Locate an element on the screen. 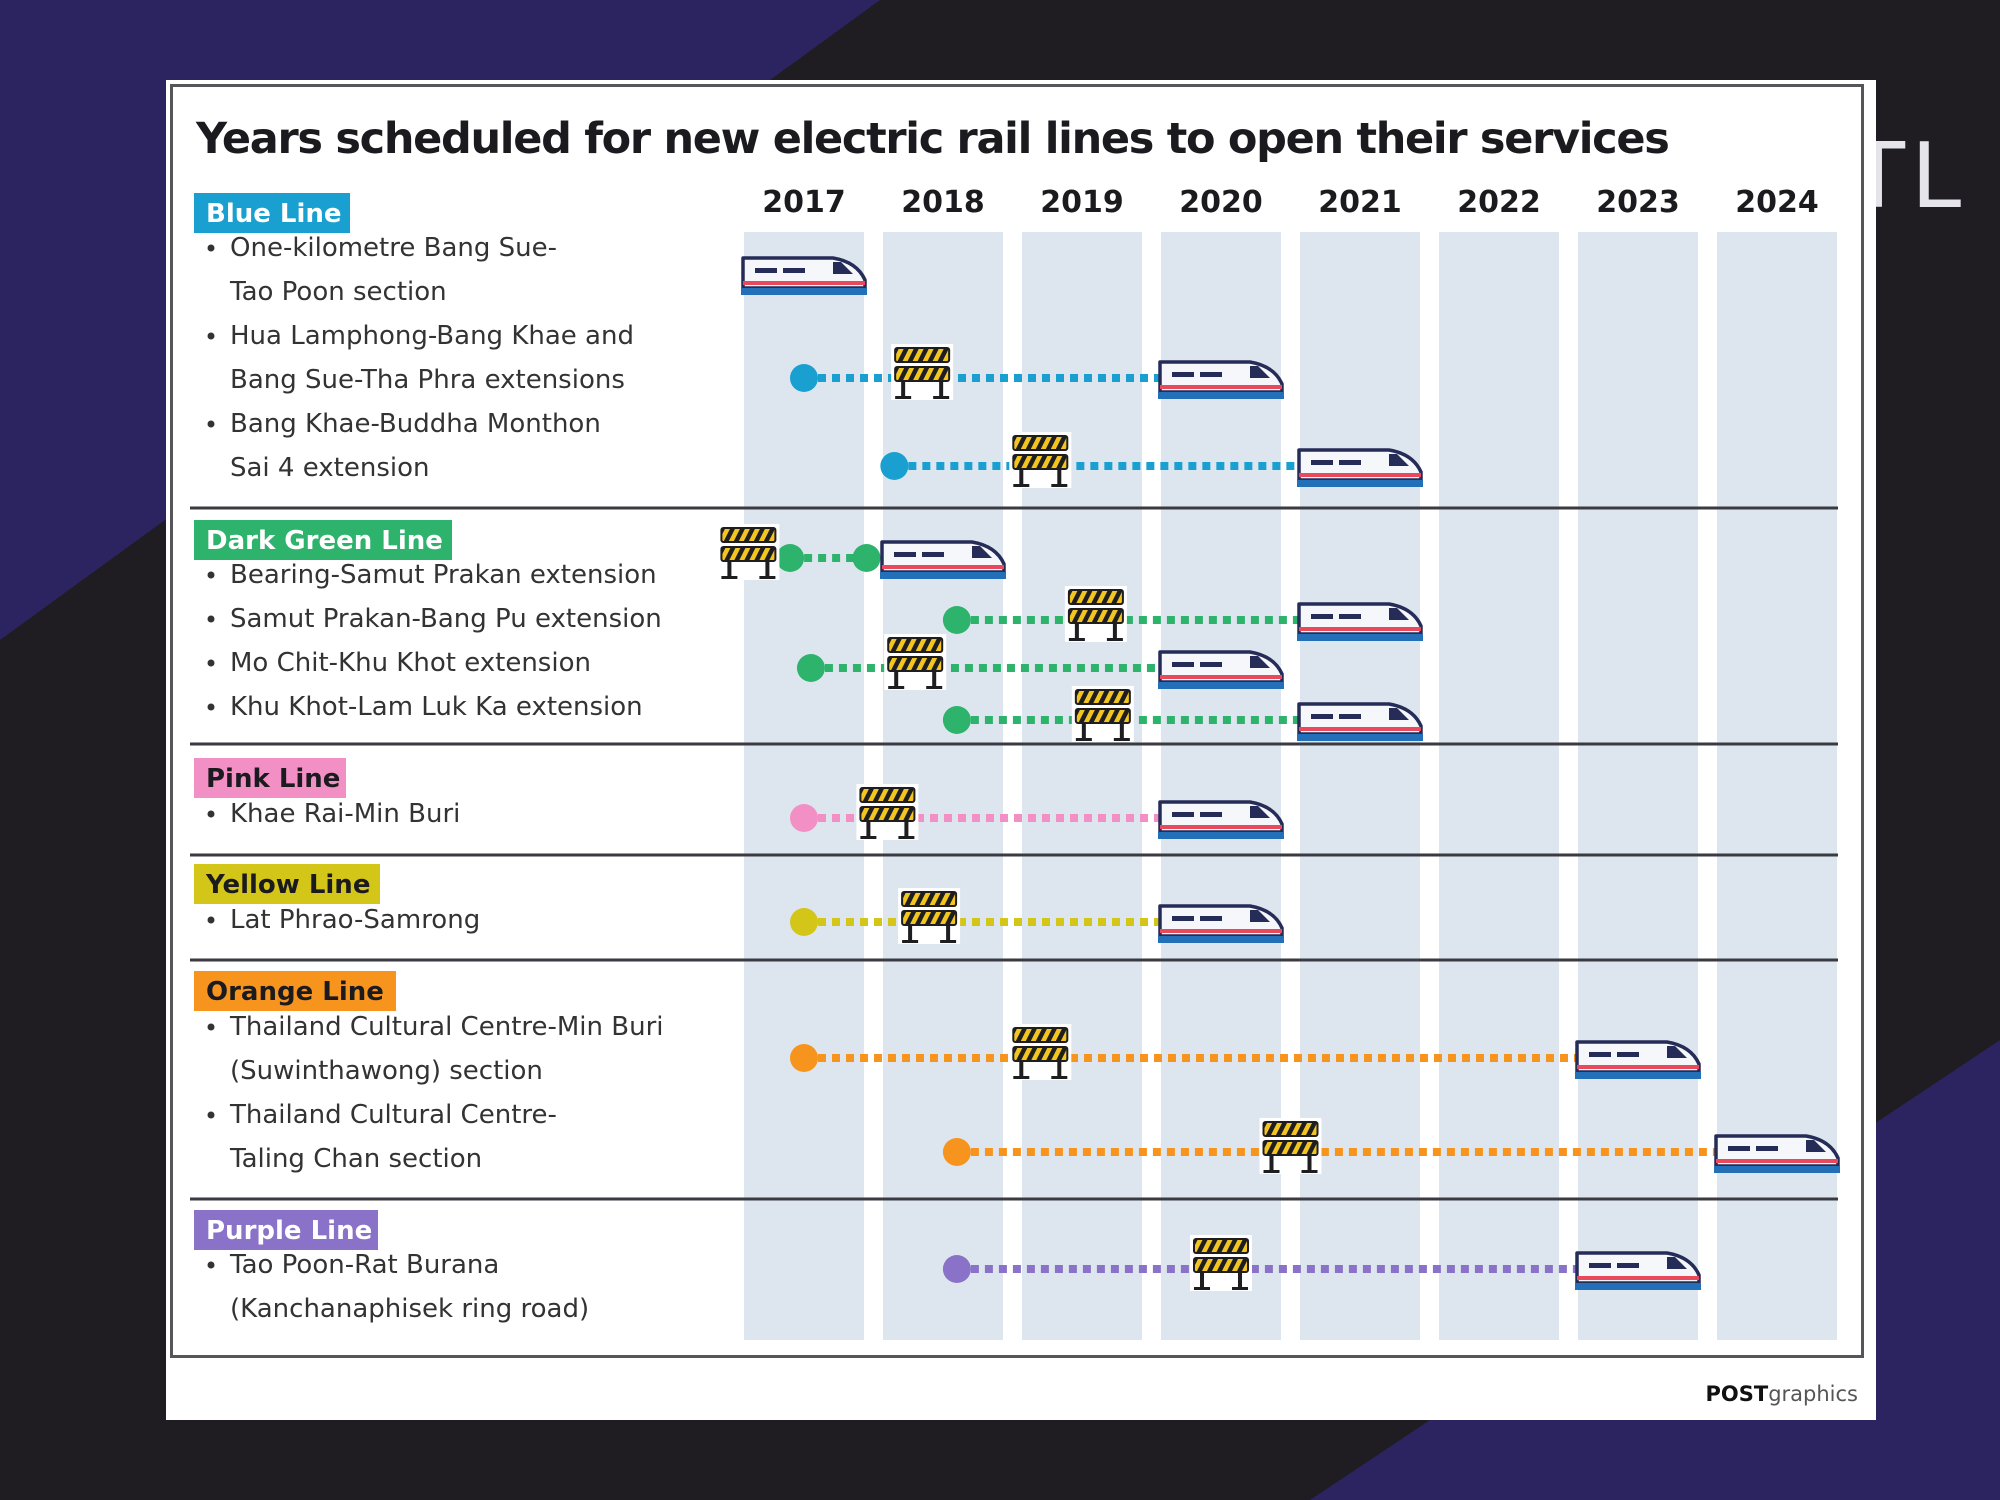  yellow-line-construction-icon is located at coordinates (929, 916).